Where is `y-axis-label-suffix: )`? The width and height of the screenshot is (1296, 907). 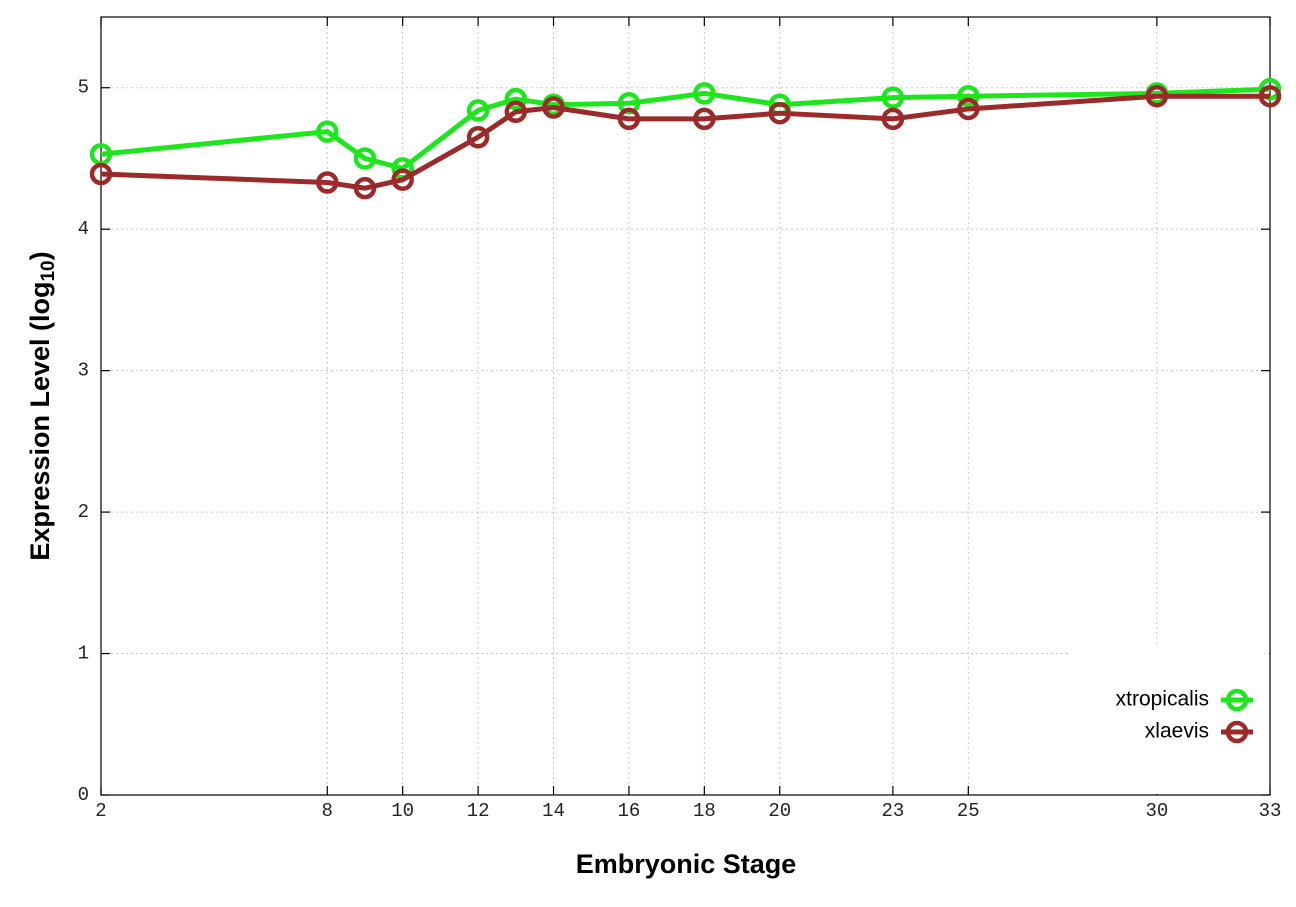 y-axis-label-suffix: ) is located at coordinates (40, 255).